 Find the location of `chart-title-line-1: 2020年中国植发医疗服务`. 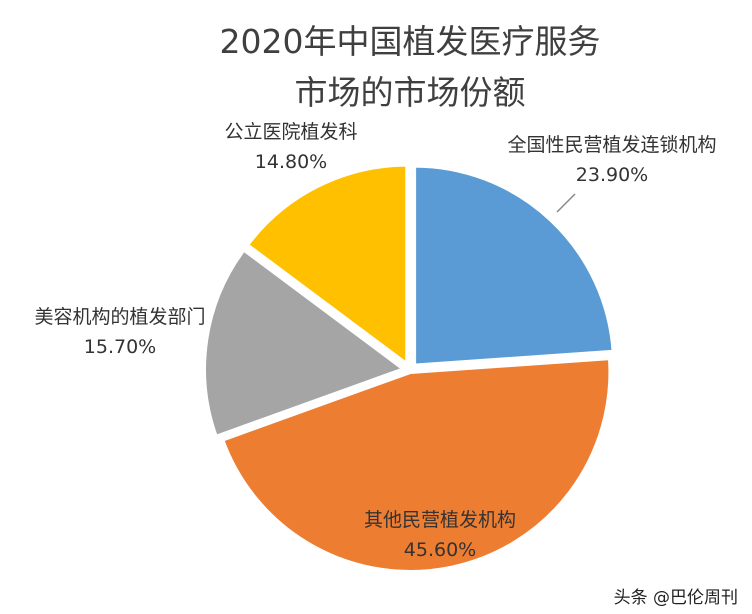

chart-title-line-1: 2020年中国植发医疗服务 is located at coordinates (410, 41).